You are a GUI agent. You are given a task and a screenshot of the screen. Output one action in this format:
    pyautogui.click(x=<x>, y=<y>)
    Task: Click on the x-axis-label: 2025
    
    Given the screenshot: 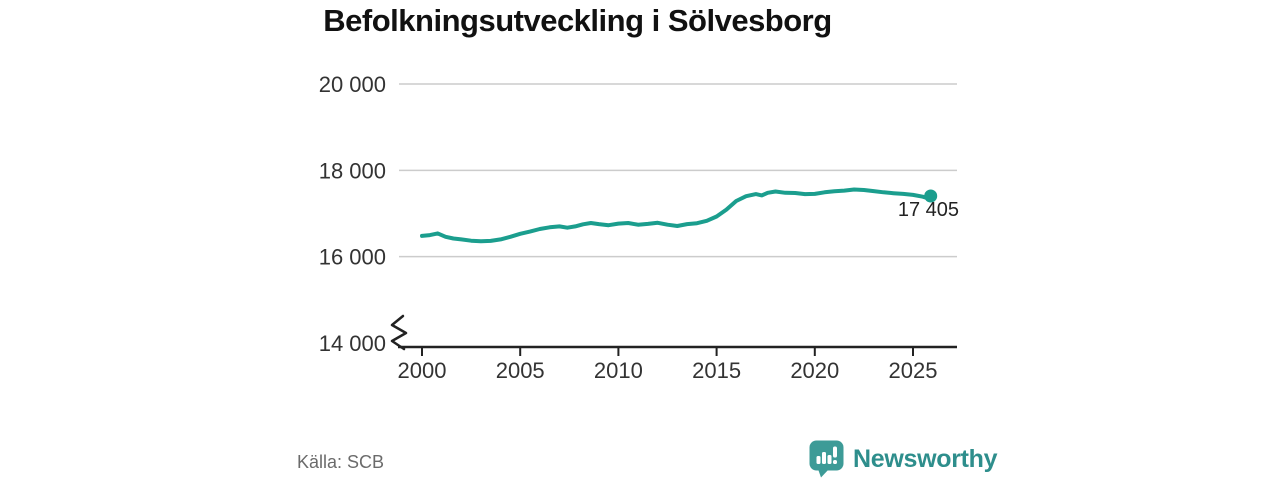 What is the action you would take?
    pyautogui.click(x=913, y=370)
    